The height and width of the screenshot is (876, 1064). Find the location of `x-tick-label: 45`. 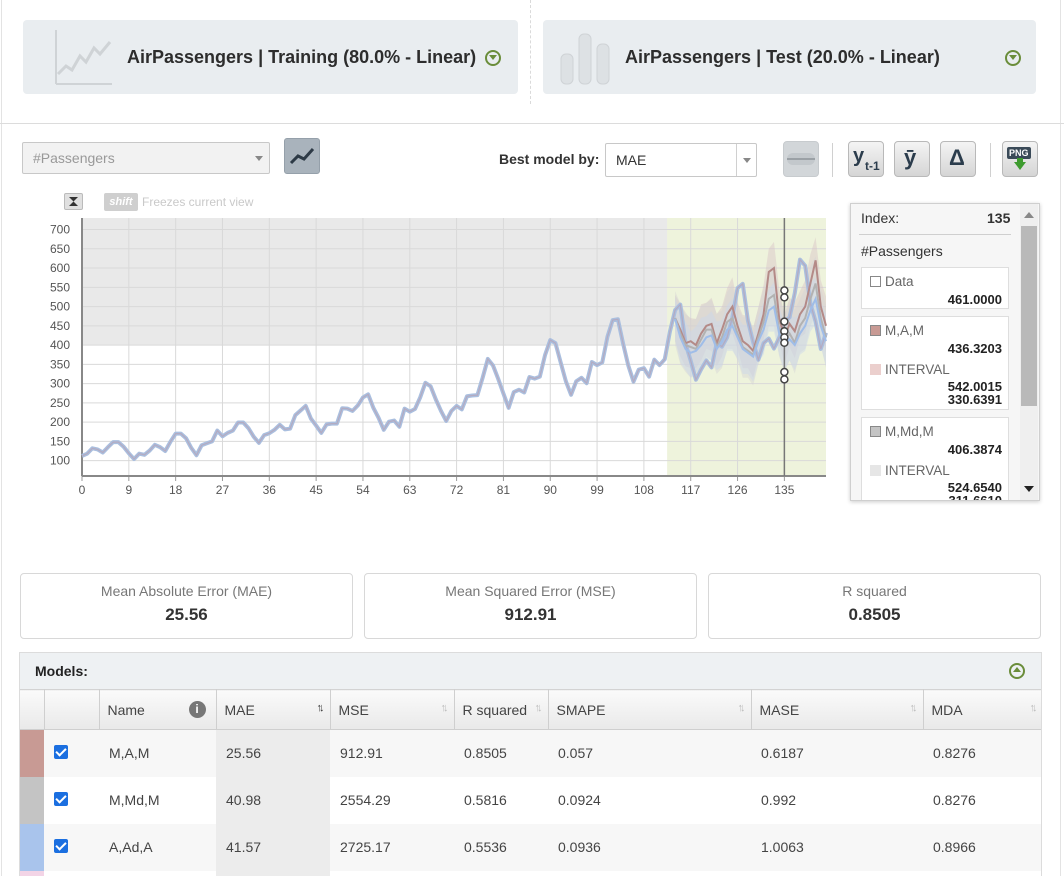

x-tick-label: 45 is located at coordinates (316, 490).